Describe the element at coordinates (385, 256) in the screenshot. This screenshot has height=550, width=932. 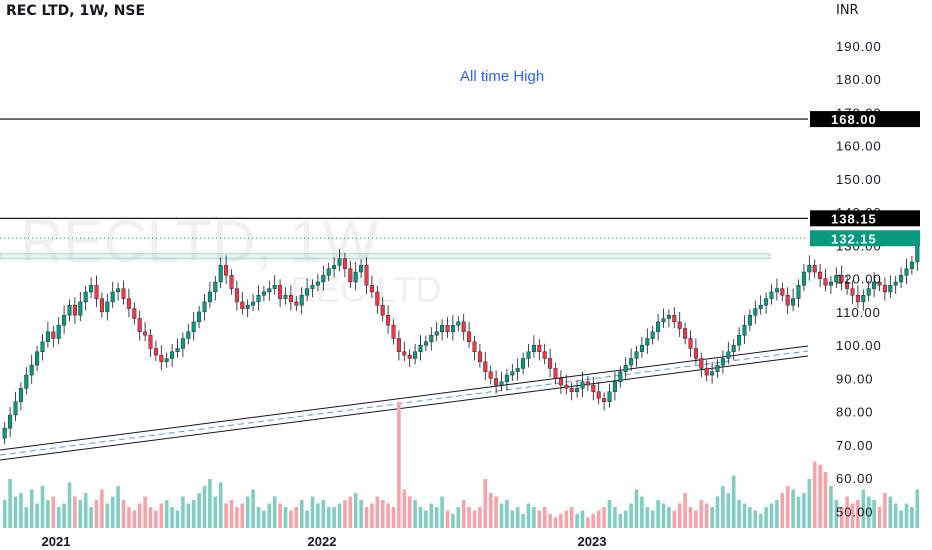
I see `resistance-zone` at that location.